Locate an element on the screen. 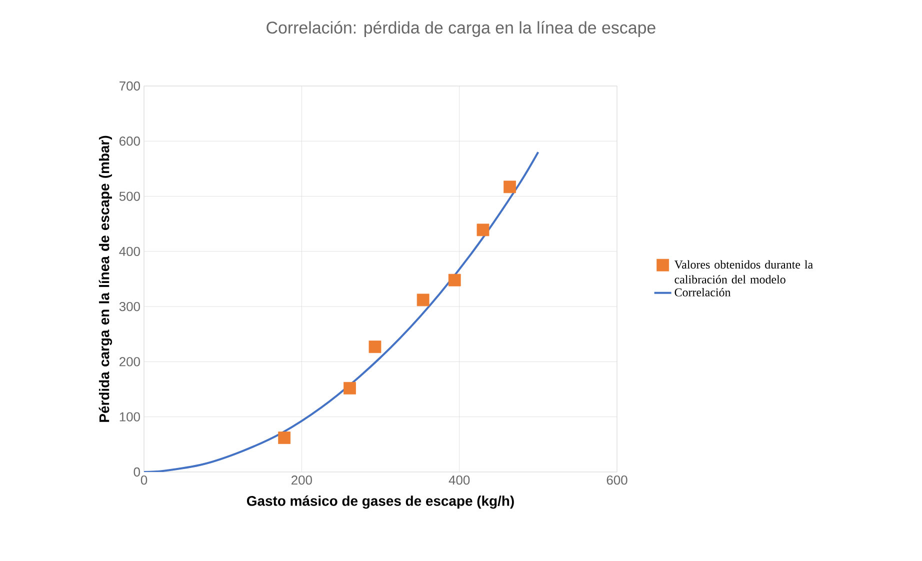 This screenshot has height=561, width=922. chart-title: Correlación: pérdida de carga en la línea de escape is located at coordinates (461, 29).